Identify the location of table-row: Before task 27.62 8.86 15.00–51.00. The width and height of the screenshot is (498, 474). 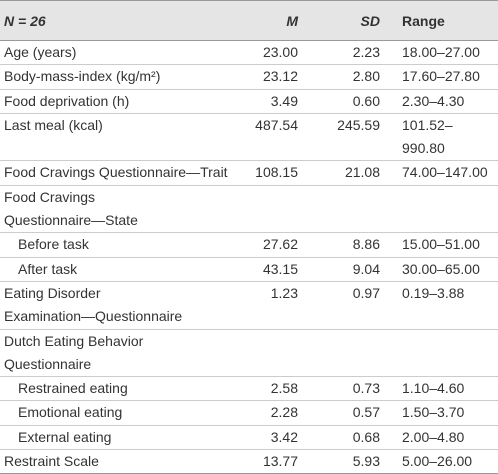
(249, 245).